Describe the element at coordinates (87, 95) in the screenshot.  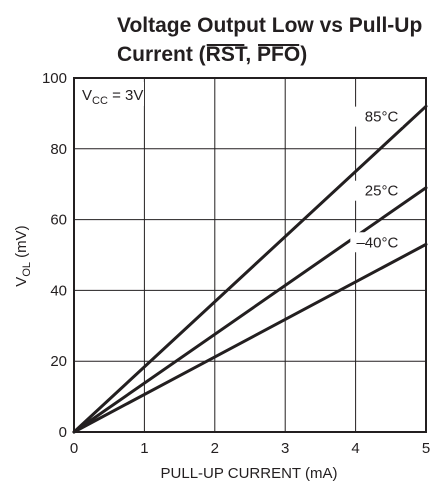
I see `condition-main: V` at that location.